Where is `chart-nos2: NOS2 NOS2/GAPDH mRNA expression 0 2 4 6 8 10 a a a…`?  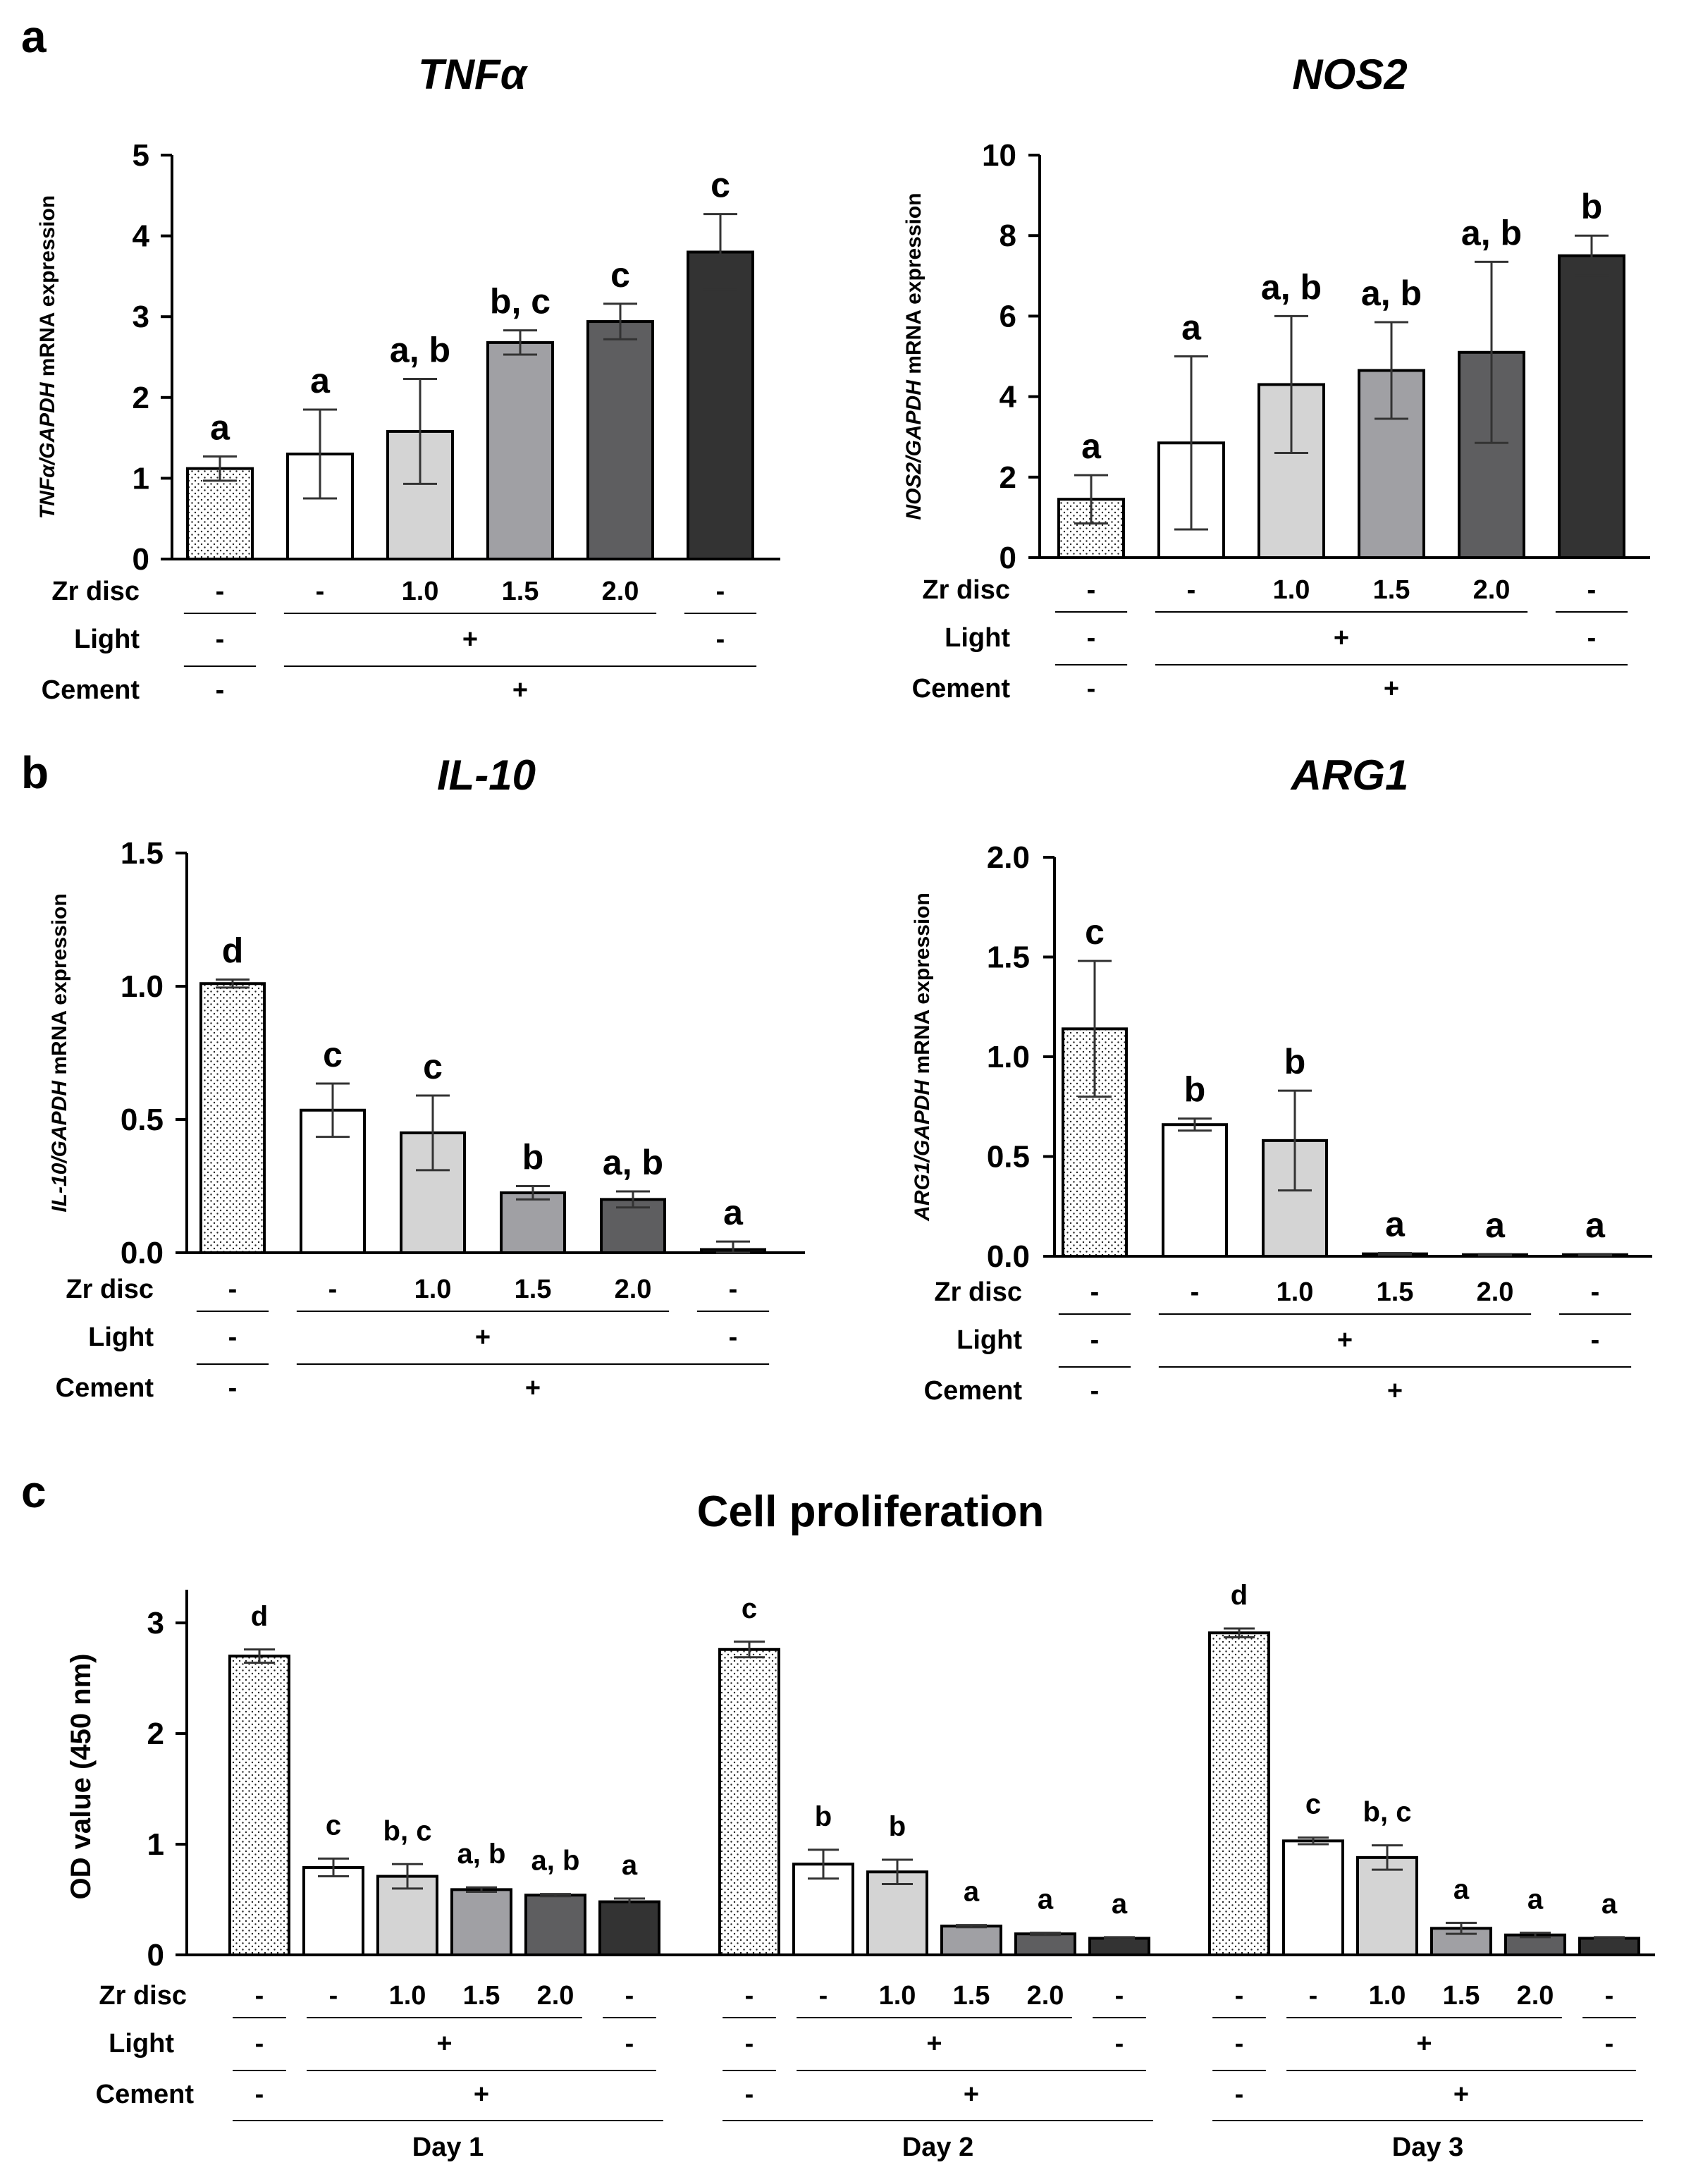
chart-nos2: NOS2 NOS2/GAPDH mRNA expression 0 2 4 6 8 10 a a a… is located at coordinates (1276, 377).